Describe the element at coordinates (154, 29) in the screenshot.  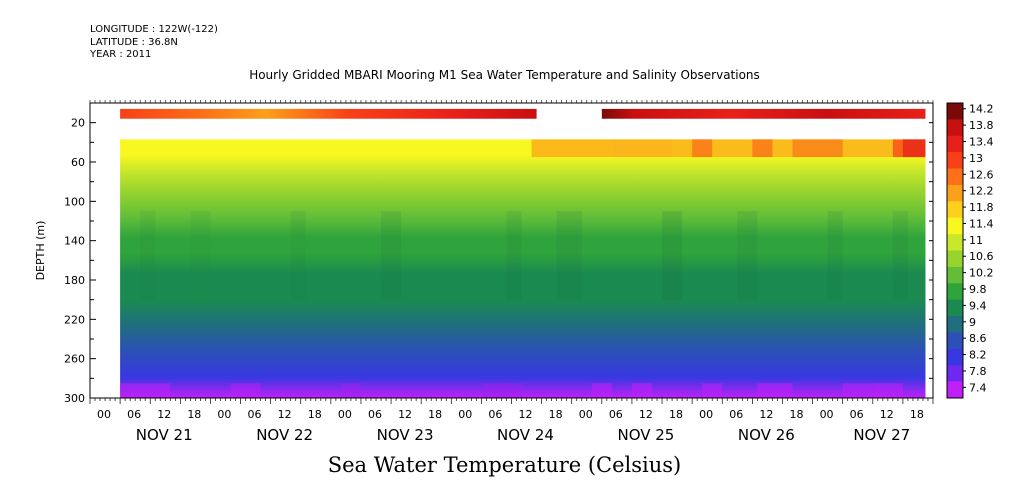
I see `longitude-label: LONGITUDE : 122W(-122)` at that location.